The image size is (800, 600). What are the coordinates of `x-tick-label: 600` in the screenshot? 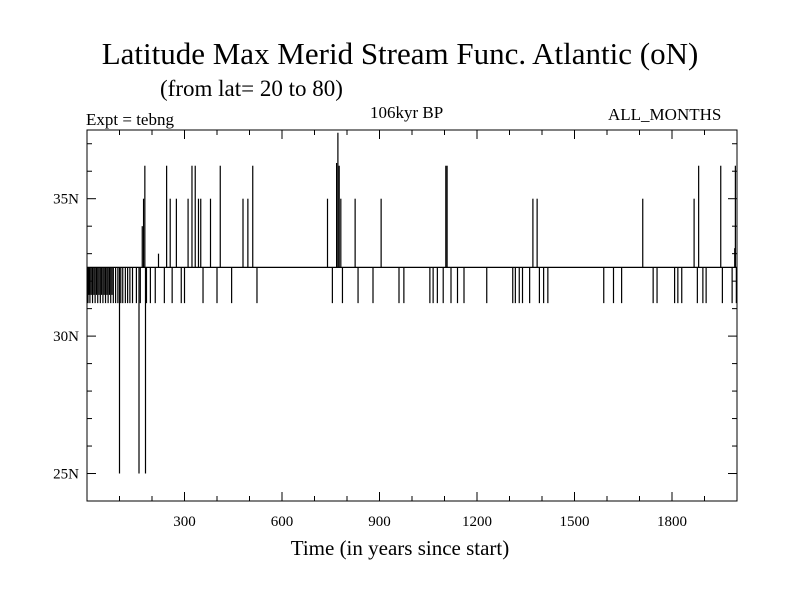 It's located at (282, 522).